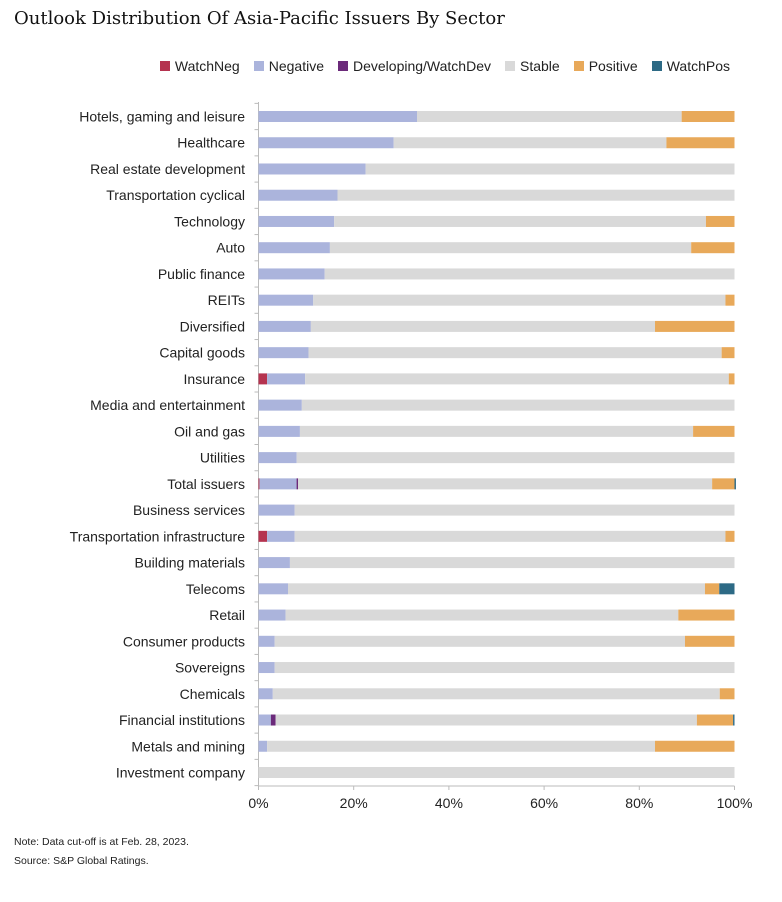 The image size is (782, 902). What do you see at coordinates (227, 615) in the screenshot?
I see `category-label: Retail` at bounding box center [227, 615].